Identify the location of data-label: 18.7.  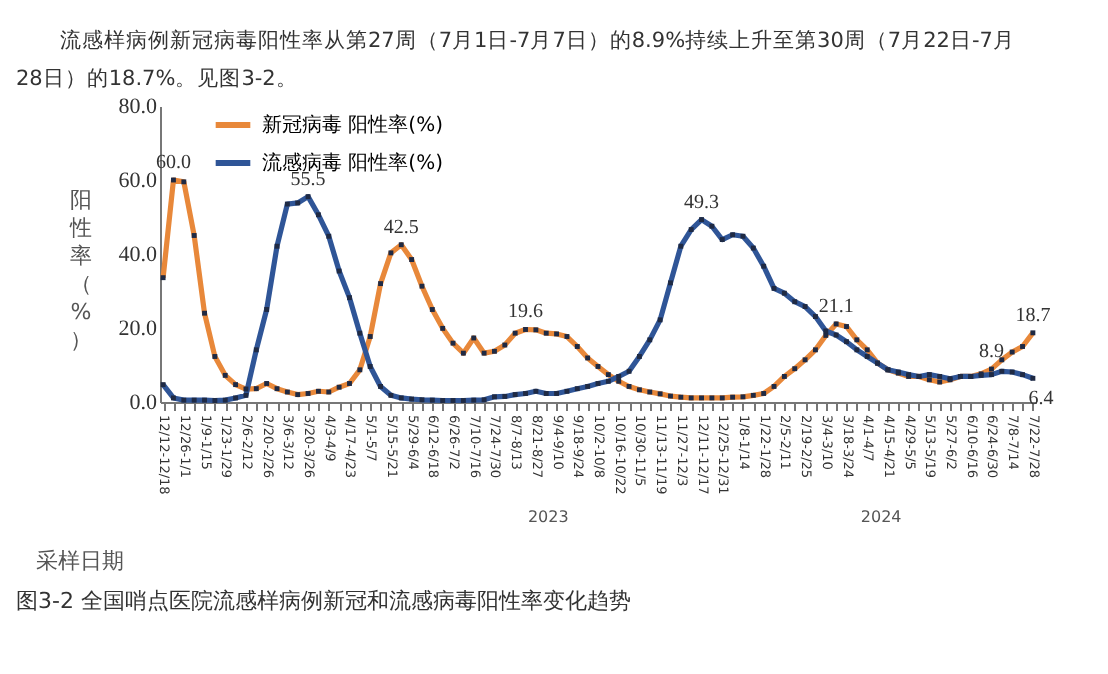
(1033, 315).